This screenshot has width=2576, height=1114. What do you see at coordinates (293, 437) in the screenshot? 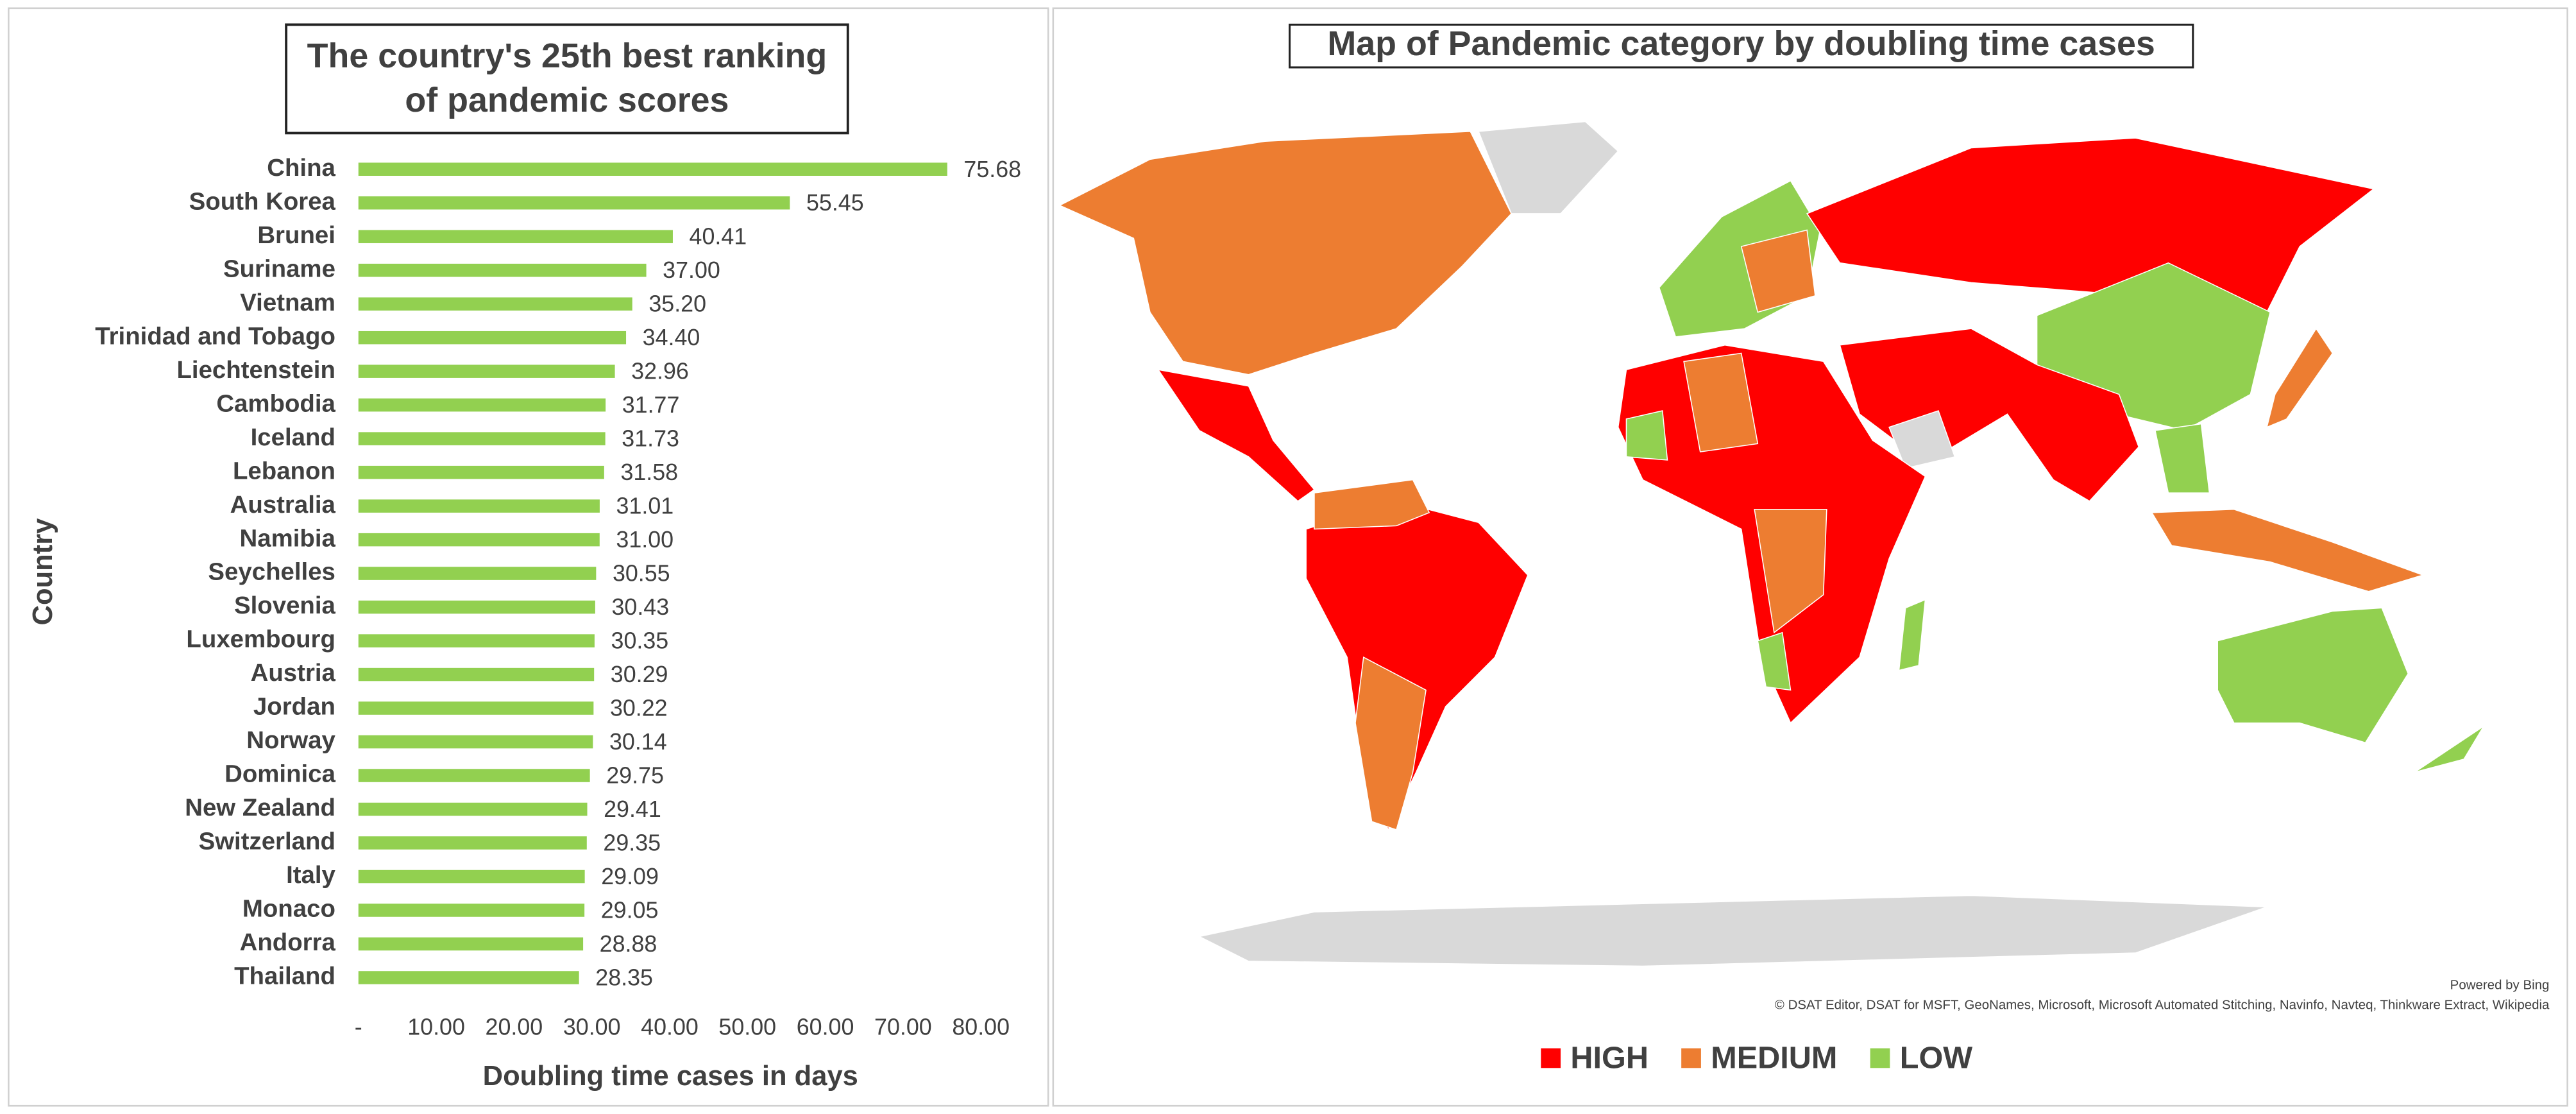
I see `y-tick-label: Iceland` at bounding box center [293, 437].